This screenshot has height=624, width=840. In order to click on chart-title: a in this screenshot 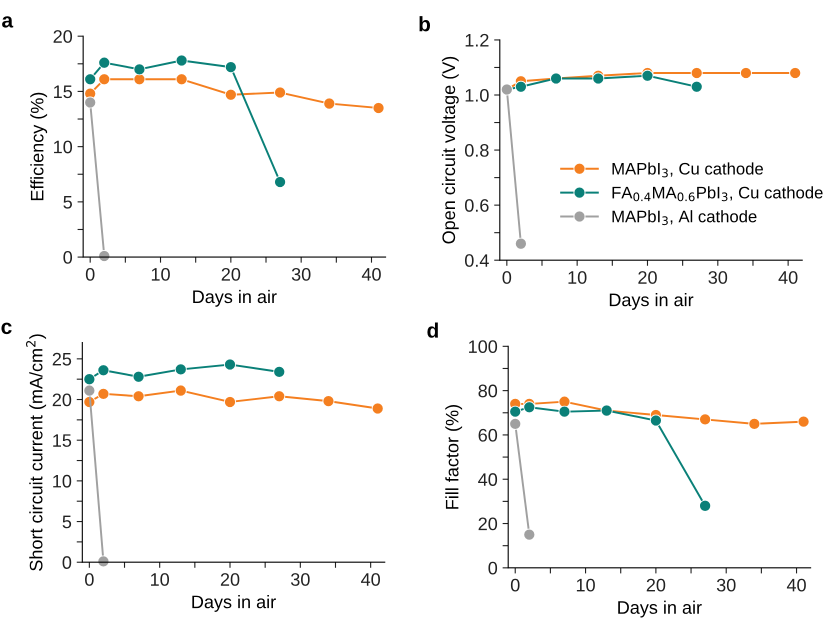, I will do `click(8, 22)`.